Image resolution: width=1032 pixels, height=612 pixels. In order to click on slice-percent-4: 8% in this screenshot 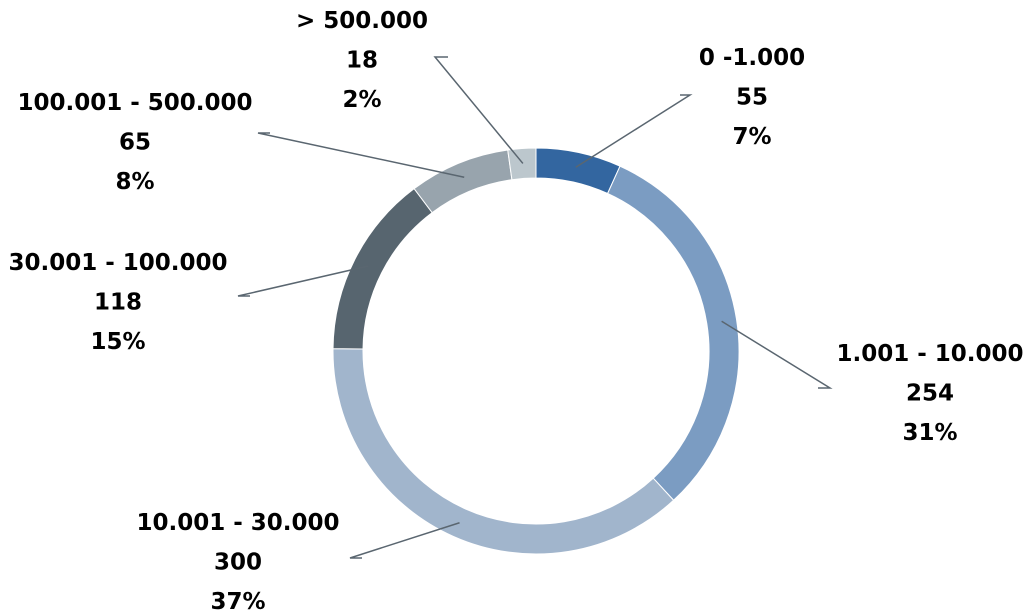, I will do `click(134, 182)`.